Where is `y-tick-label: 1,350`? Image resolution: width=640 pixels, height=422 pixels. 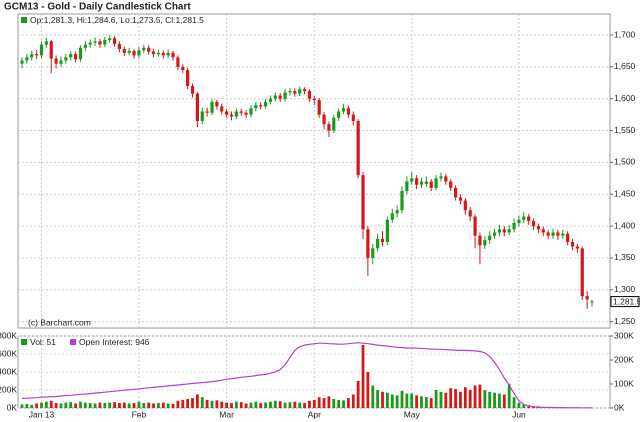 y-tick-label: 1,350 is located at coordinates (625, 257).